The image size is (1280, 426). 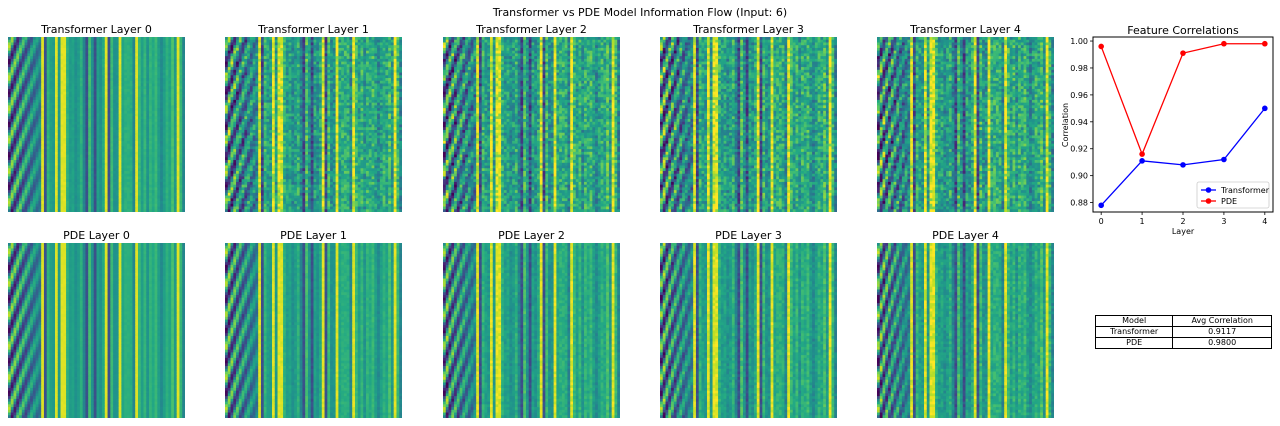 What do you see at coordinates (96, 29) in the screenshot?
I see `transformer-layer-0-title: Transformer Layer 0` at bounding box center [96, 29].